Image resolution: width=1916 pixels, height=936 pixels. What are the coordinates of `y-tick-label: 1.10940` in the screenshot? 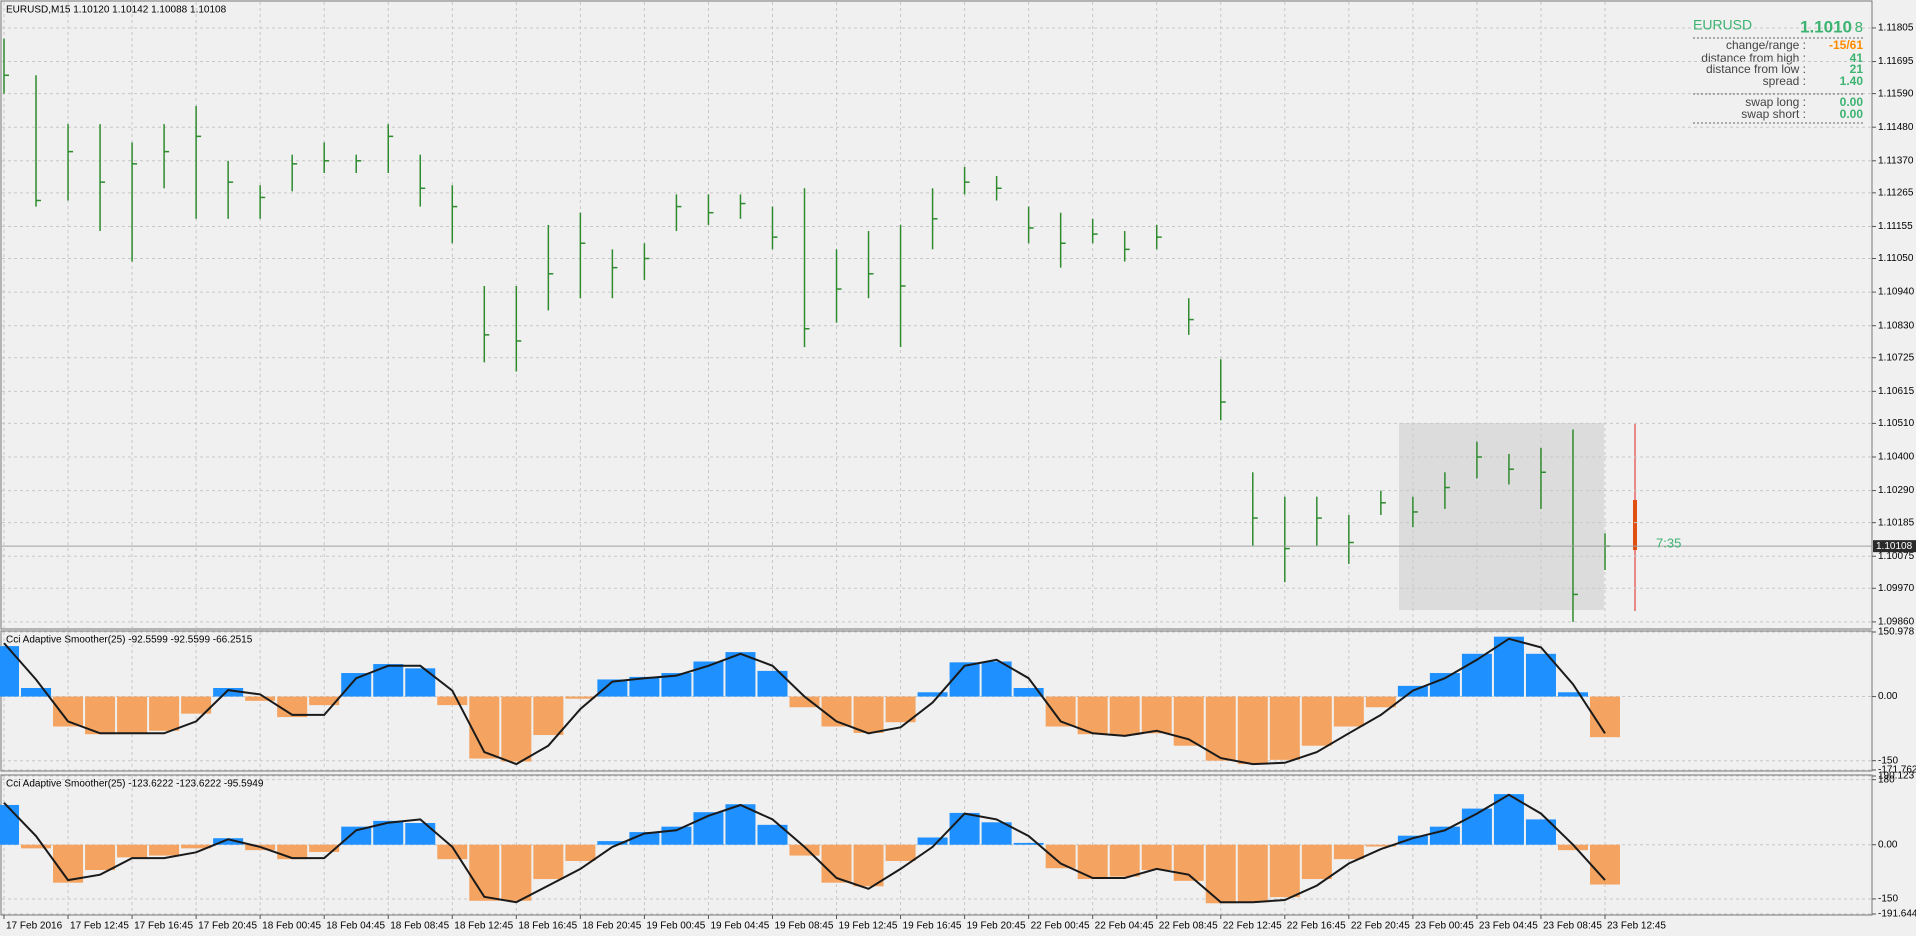 It's located at (1896, 292).